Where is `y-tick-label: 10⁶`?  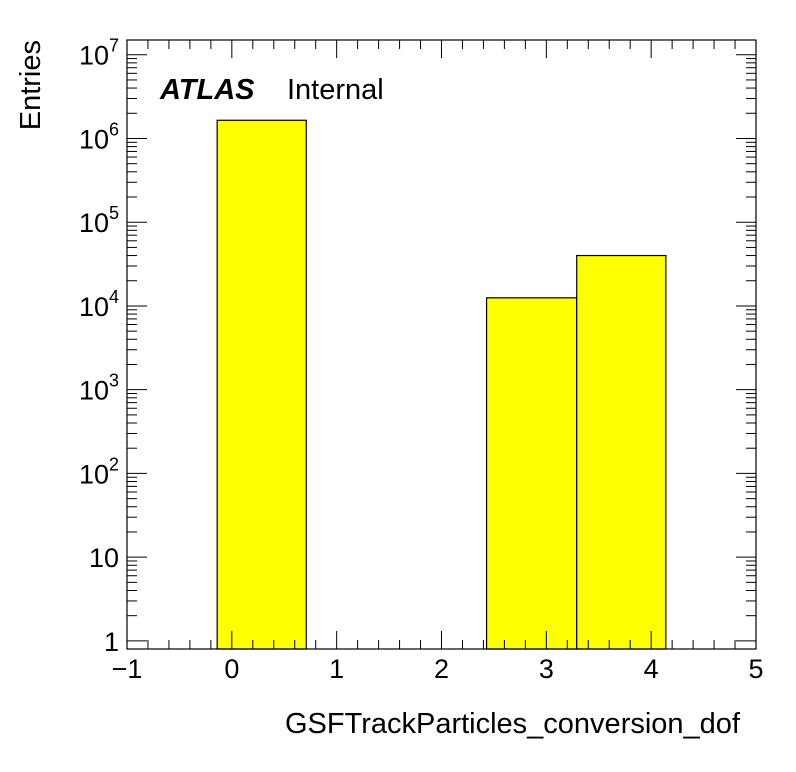 y-tick-label: 10⁶ is located at coordinates (99, 136).